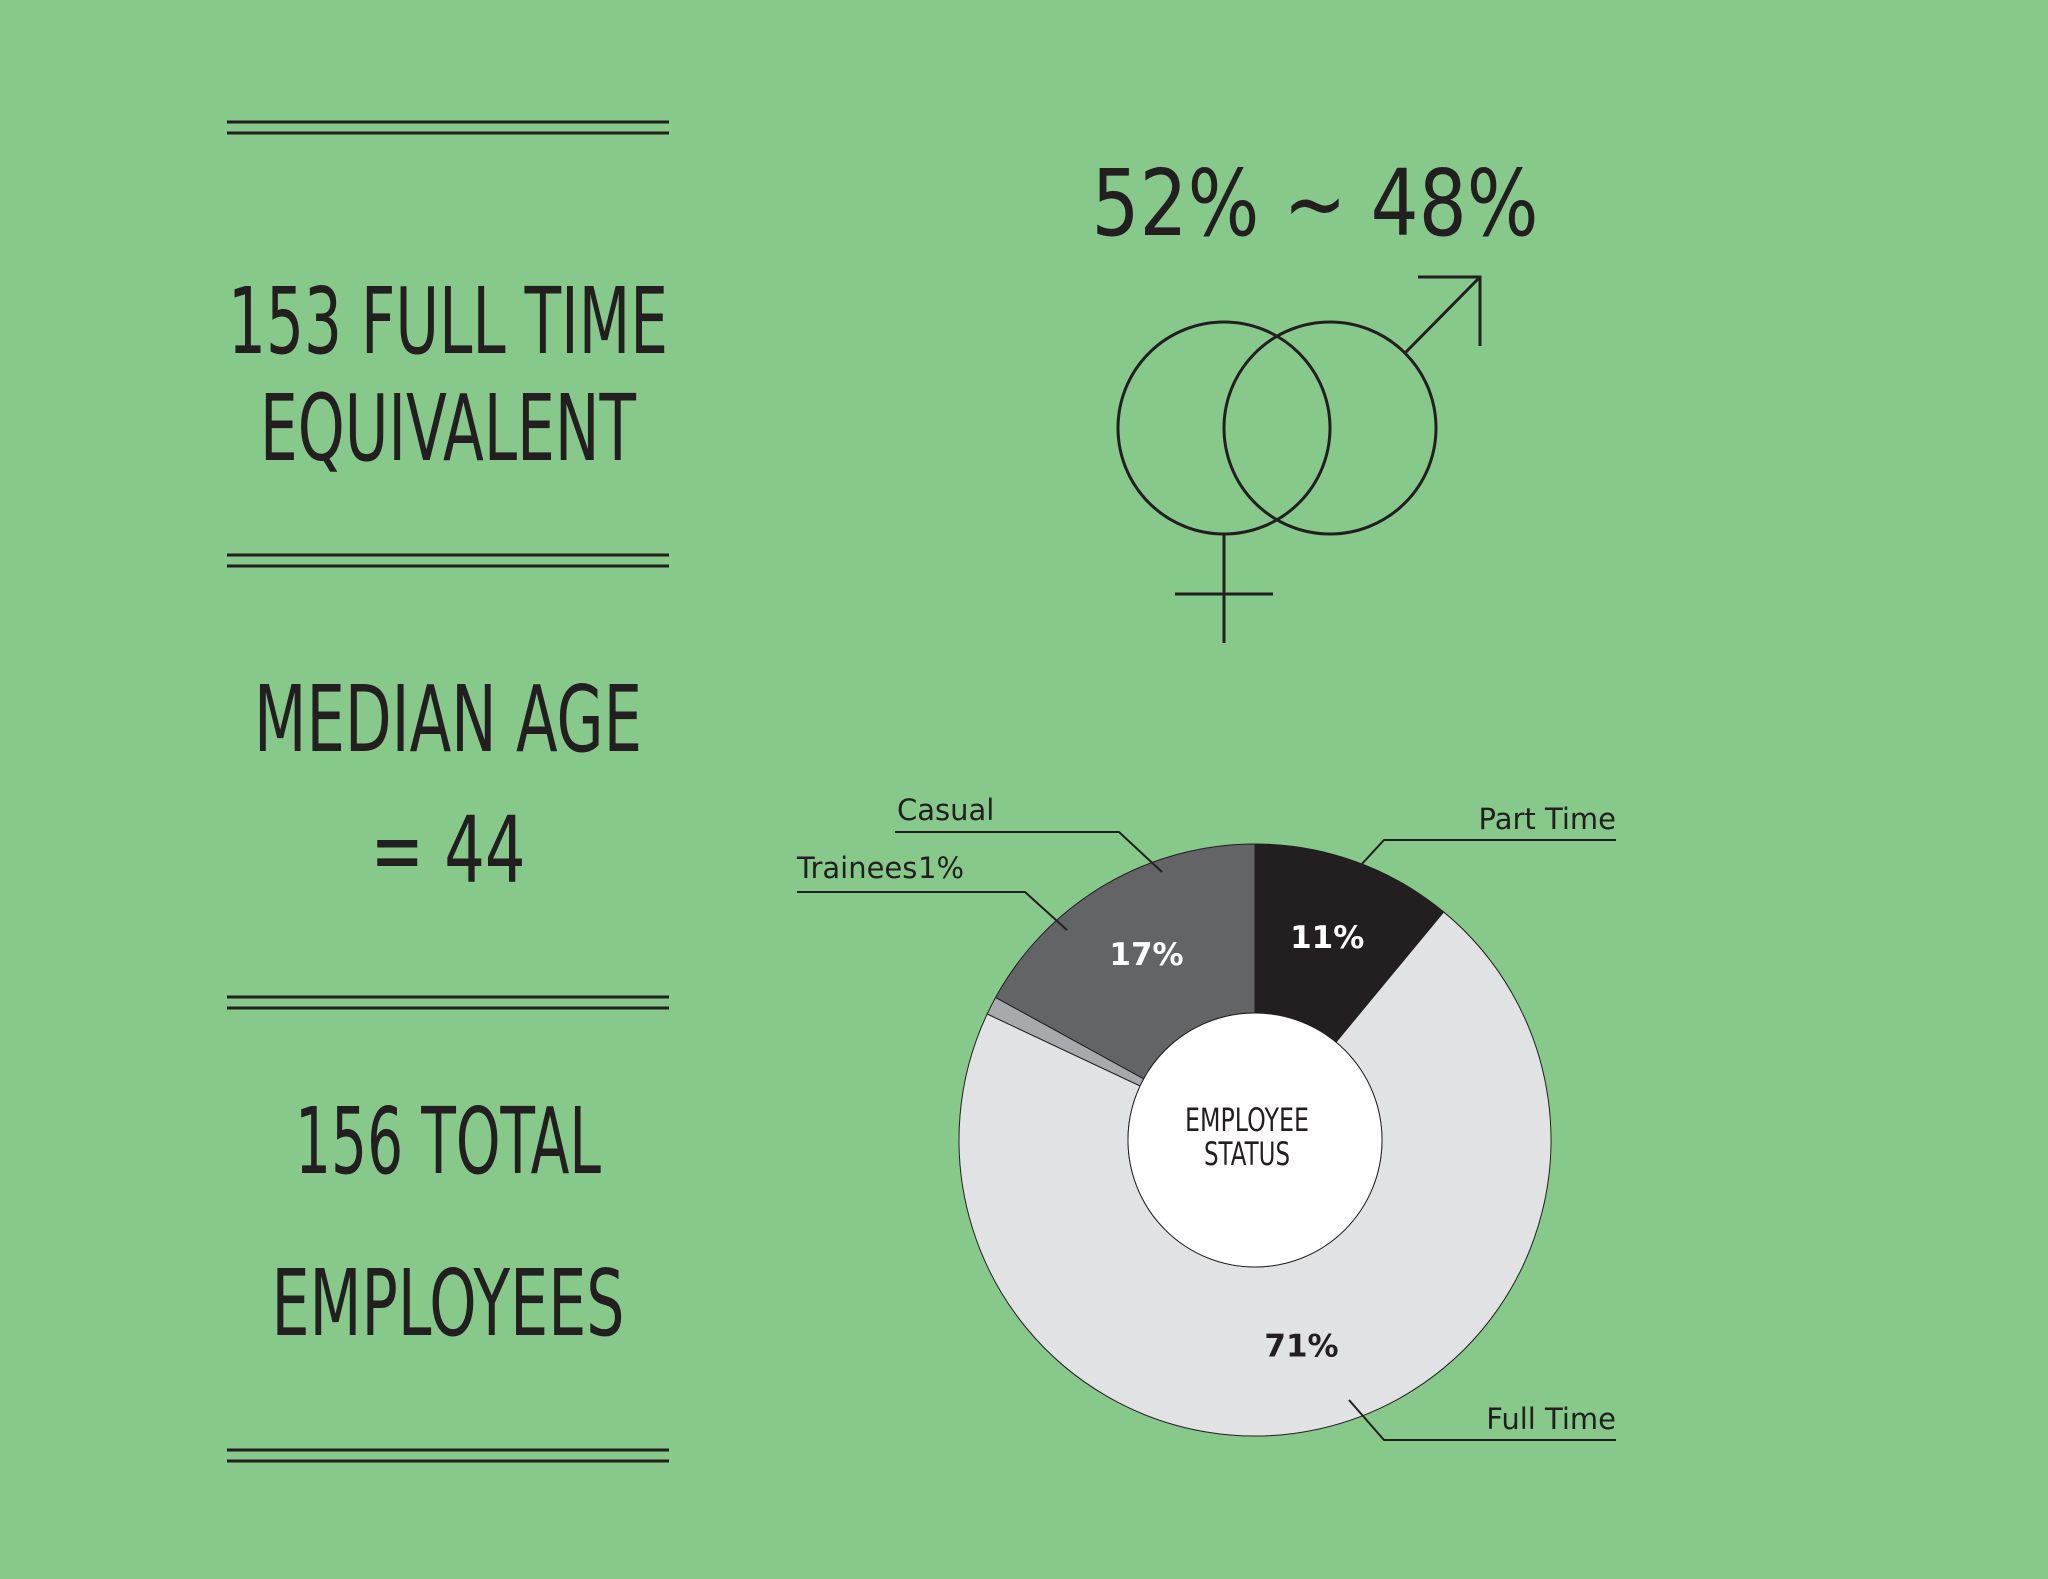 The width and height of the screenshot is (2048, 1579). Describe the element at coordinates (1547, 819) in the screenshot. I see `category-label: Part Time` at that location.